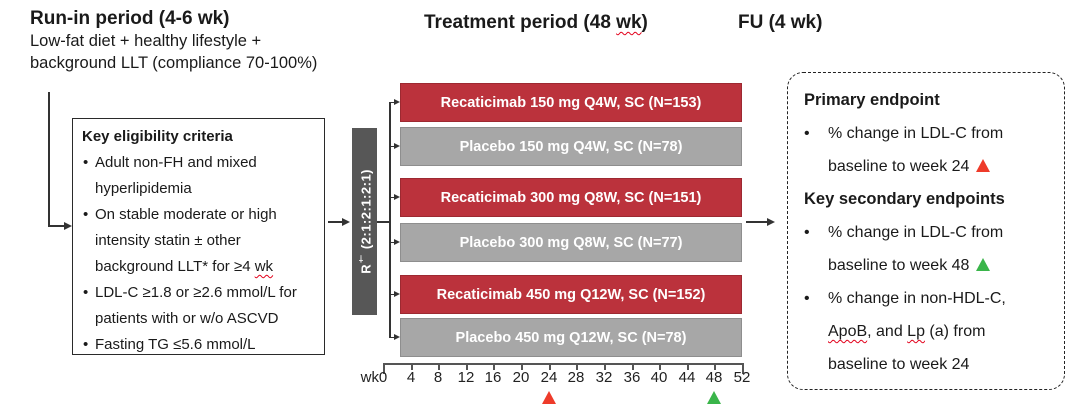  What do you see at coordinates (899, 166) in the screenshot?
I see `endpoint-text-segment: baseline to week 24` at bounding box center [899, 166].